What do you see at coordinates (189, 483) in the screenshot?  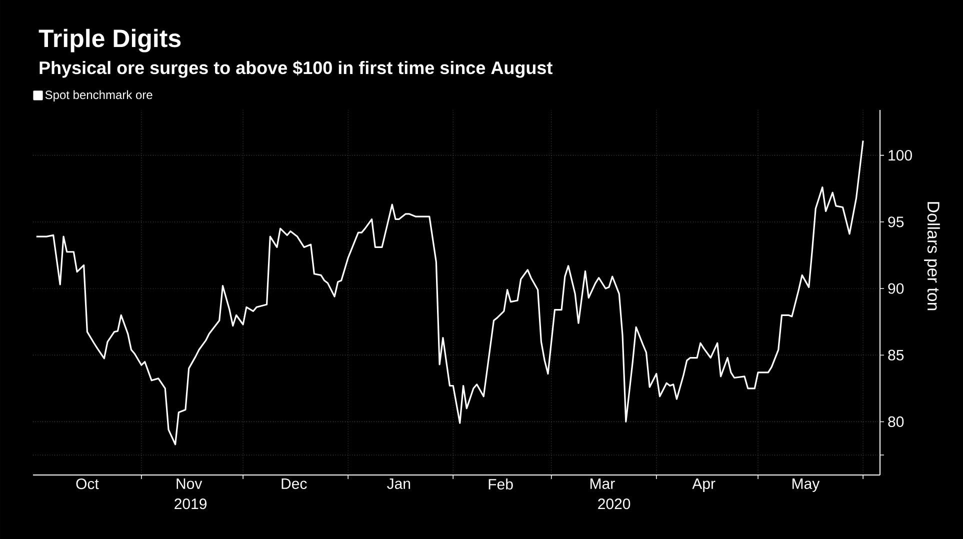 I see `x-tick-label: Nov` at bounding box center [189, 483].